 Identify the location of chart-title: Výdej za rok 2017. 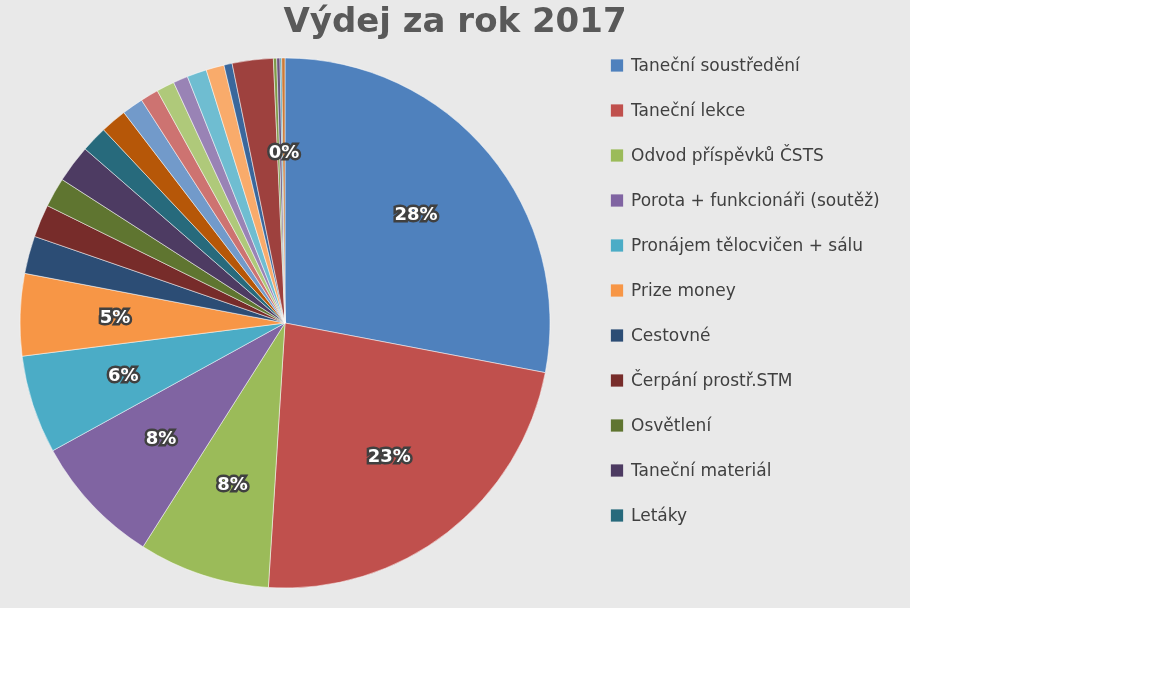
(455, 20).